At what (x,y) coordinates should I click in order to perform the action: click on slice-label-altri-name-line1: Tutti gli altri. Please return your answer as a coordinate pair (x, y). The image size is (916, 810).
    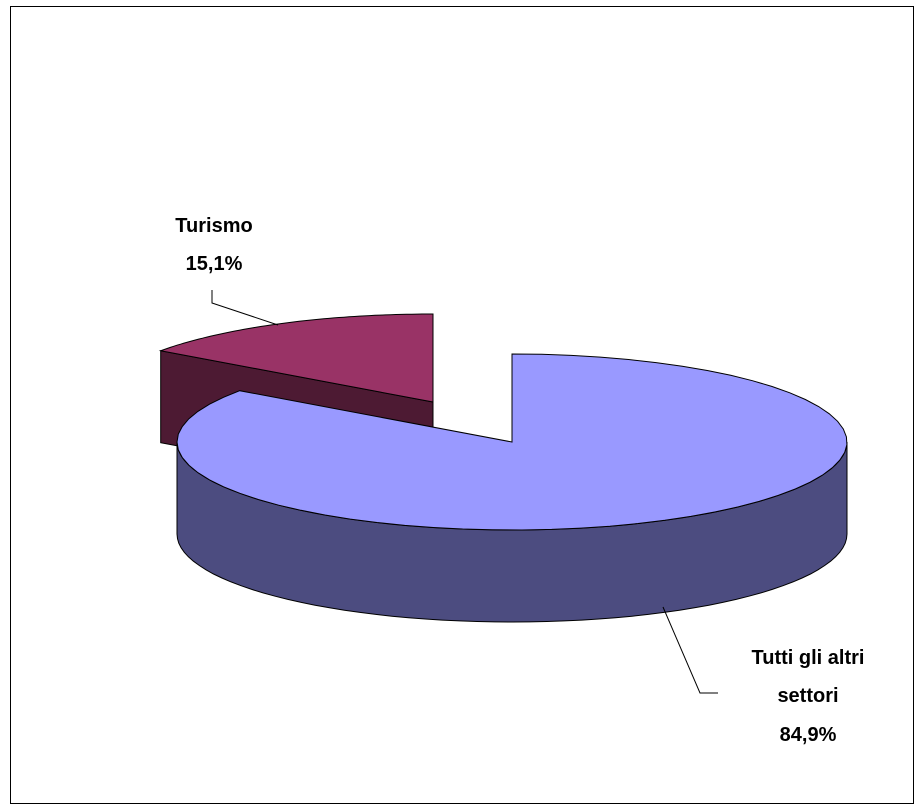
    Looking at the image, I should click on (808, 658).